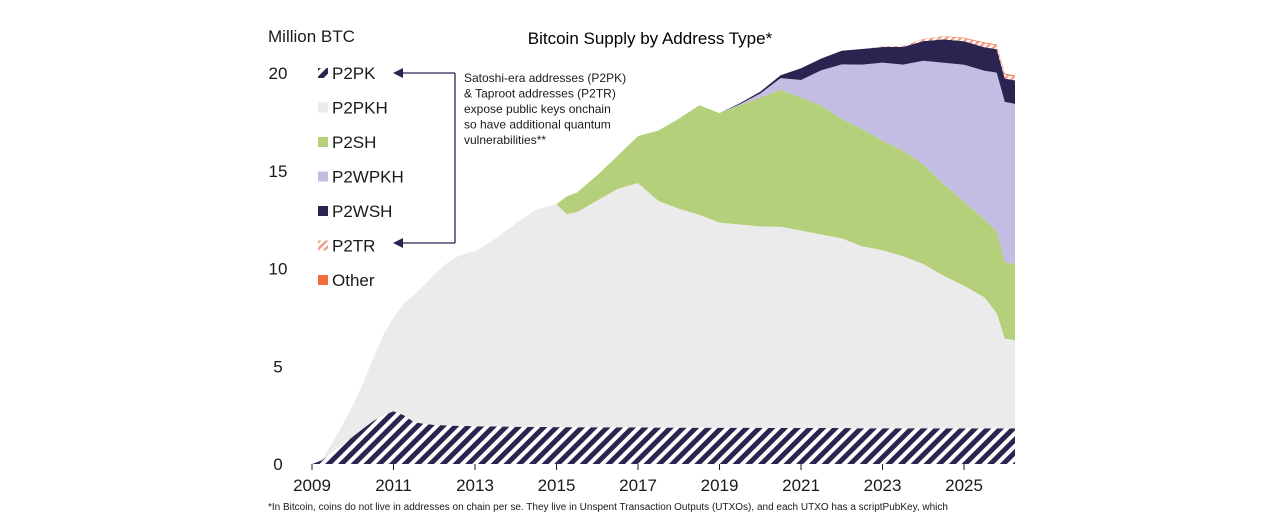 Image resolution: width=1280 pixels, height=512 pixels. Describe the element at coordinates (278, 73) in the screenshot. I see `y-tick-label: 20` at that location.